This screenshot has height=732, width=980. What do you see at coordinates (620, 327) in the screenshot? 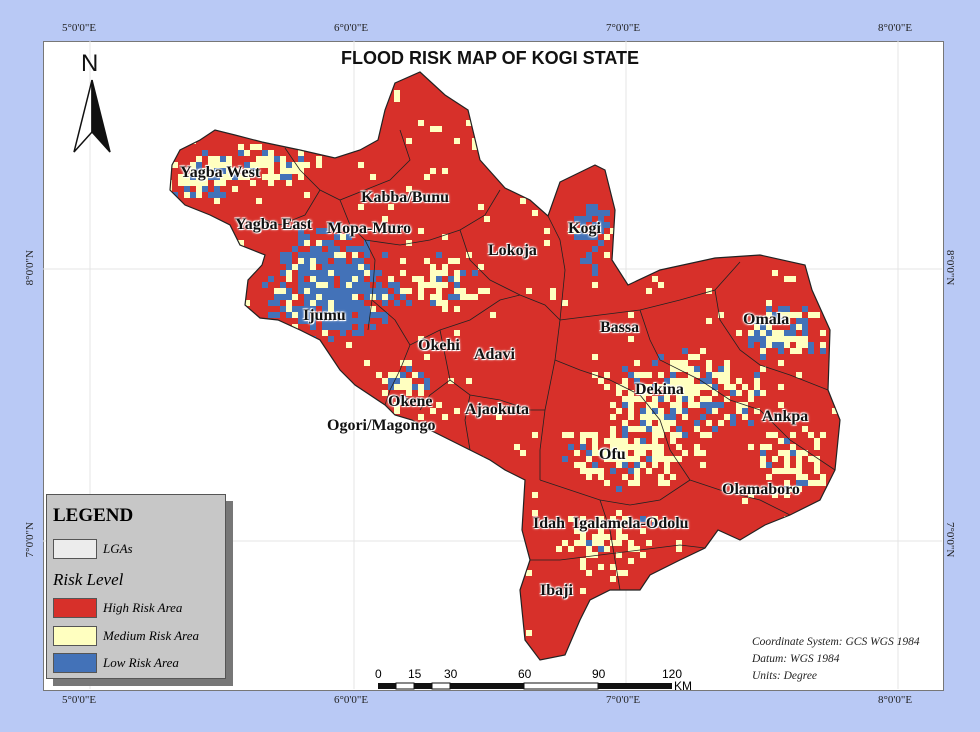
I see `lga-label: Bassa` at bounding box center [620, 327].